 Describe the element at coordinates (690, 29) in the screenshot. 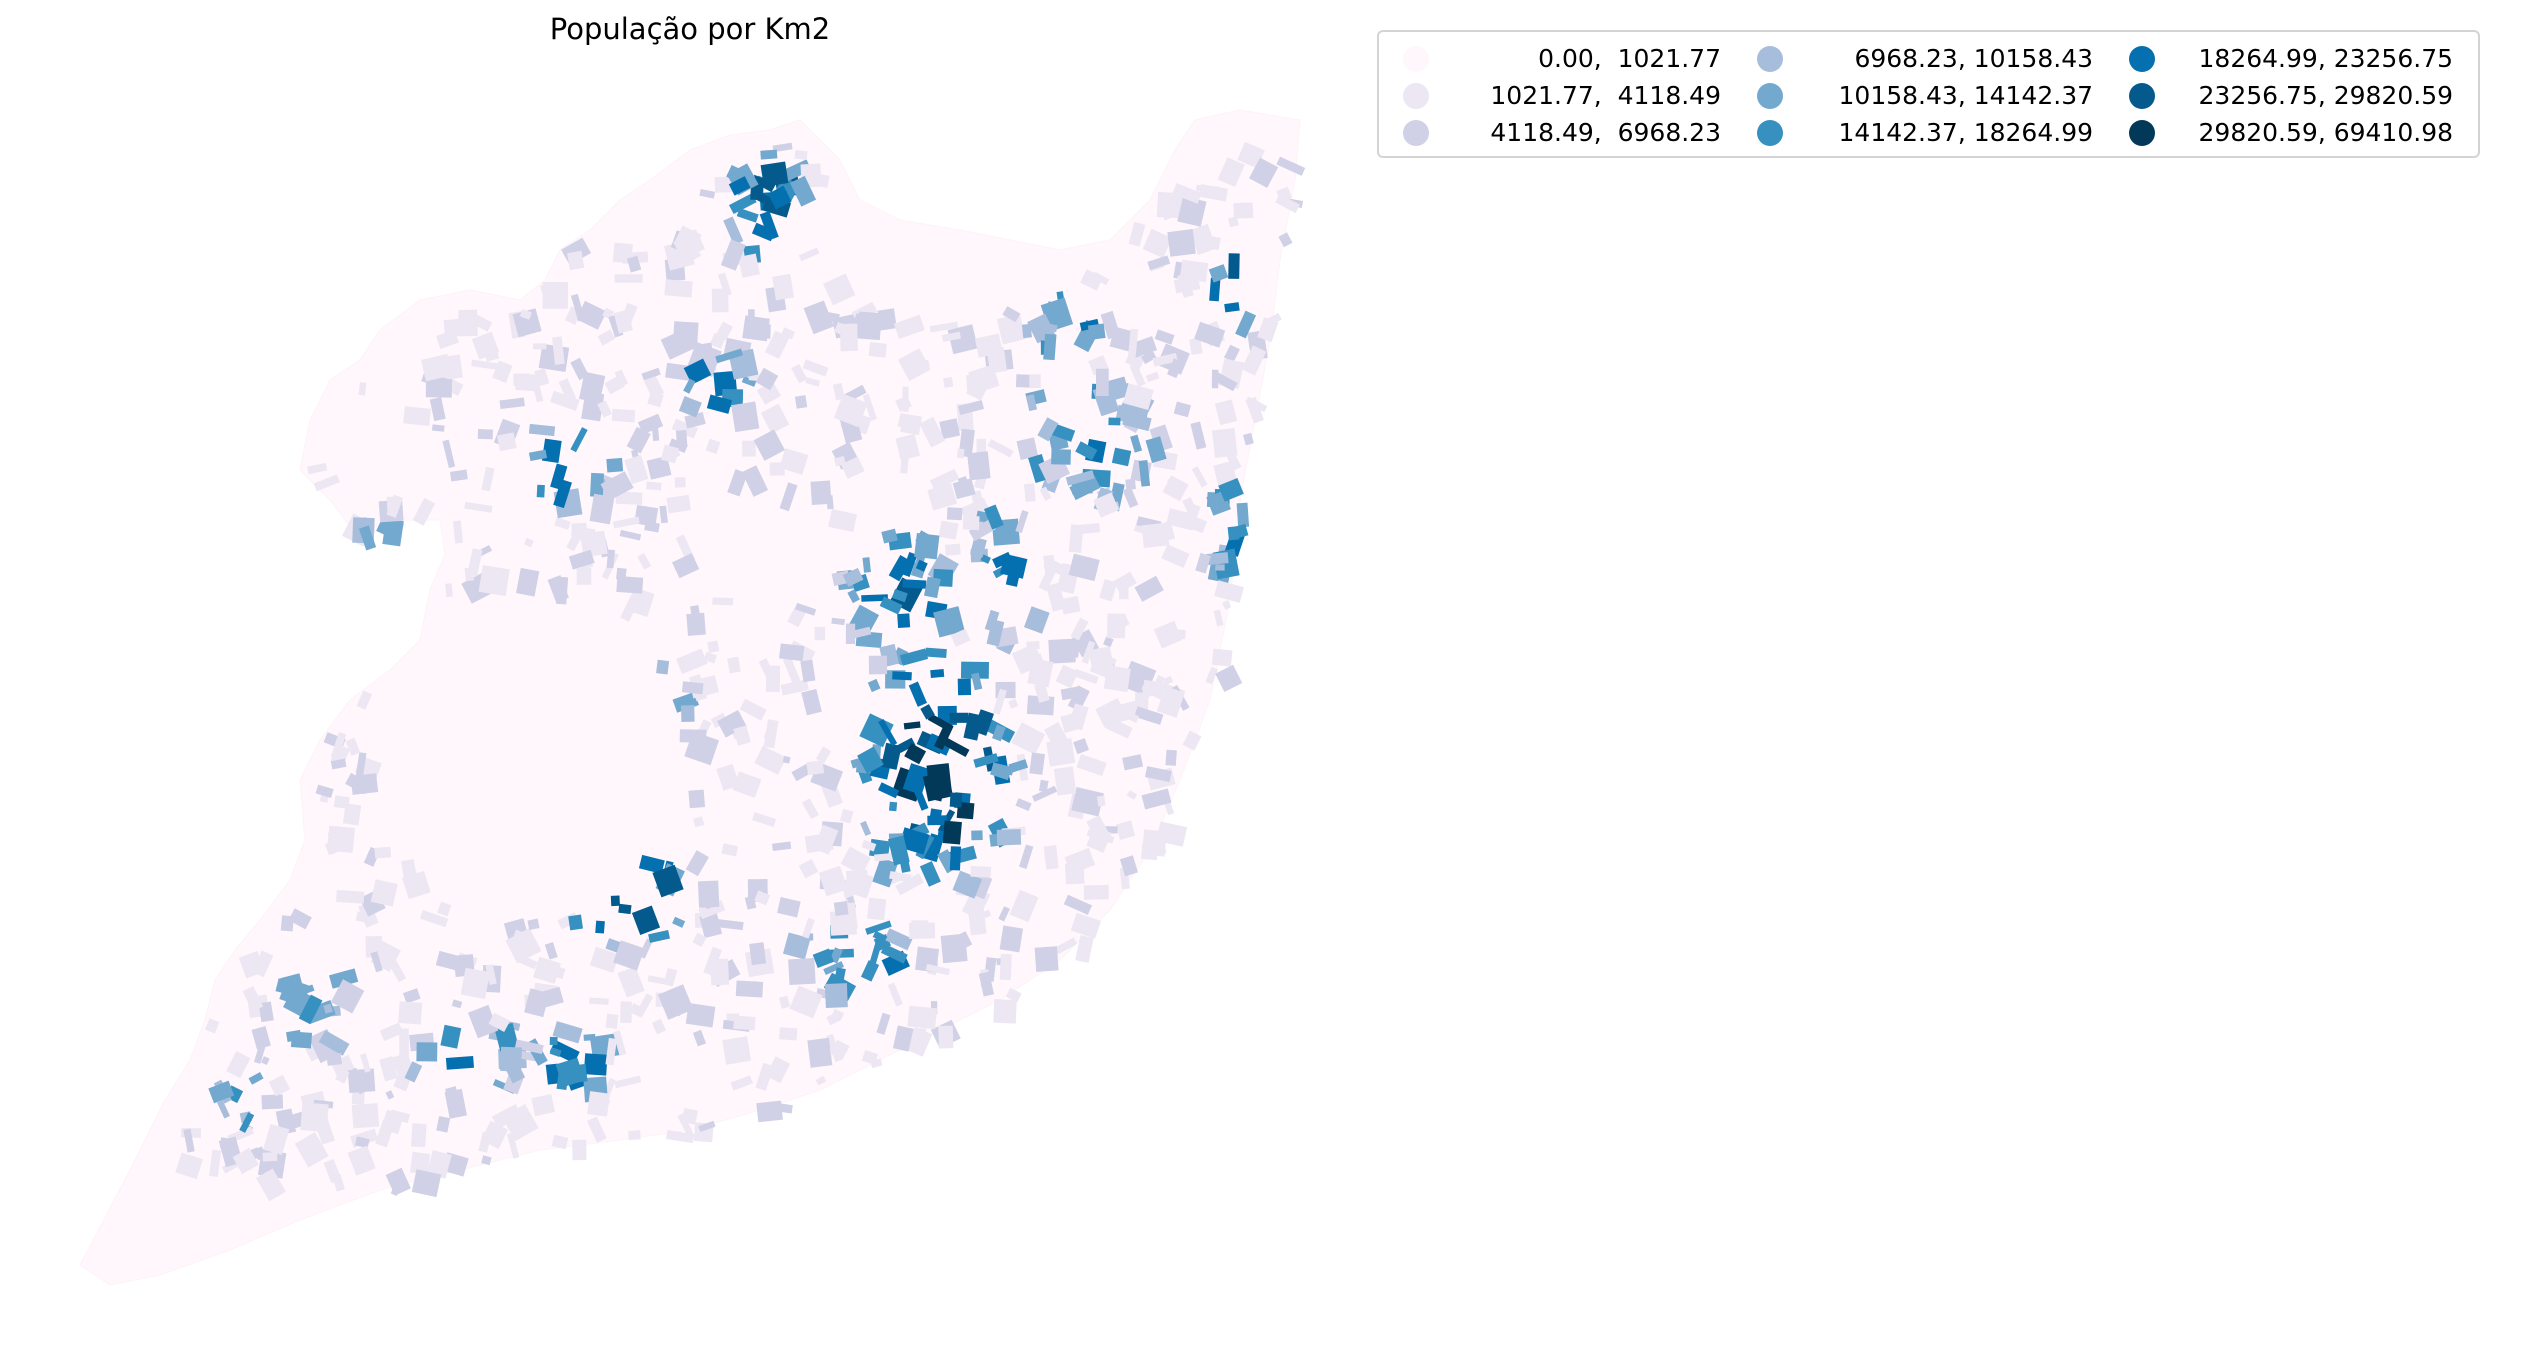

I see `map-title: População por Km2` at that location.